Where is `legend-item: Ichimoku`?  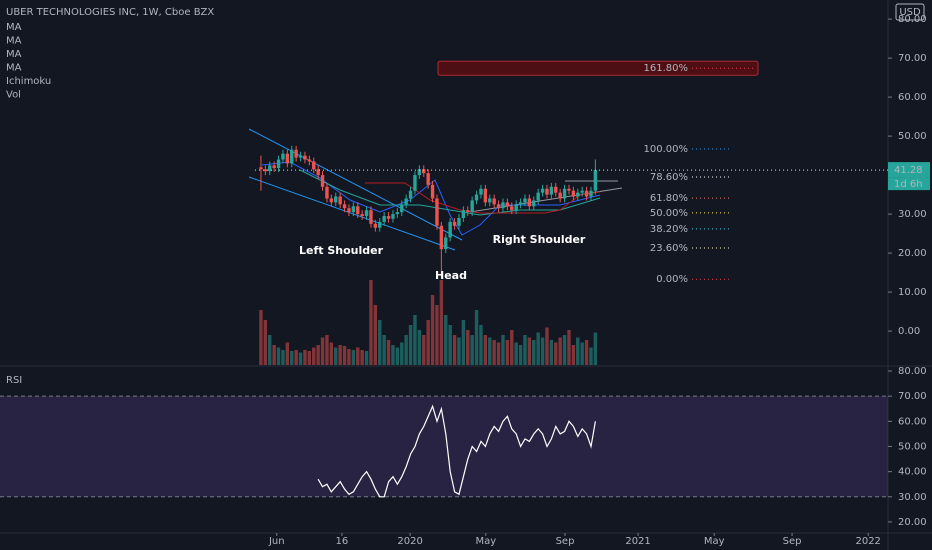 legend-item: Ichimoku is located at coordinates (28, 81).